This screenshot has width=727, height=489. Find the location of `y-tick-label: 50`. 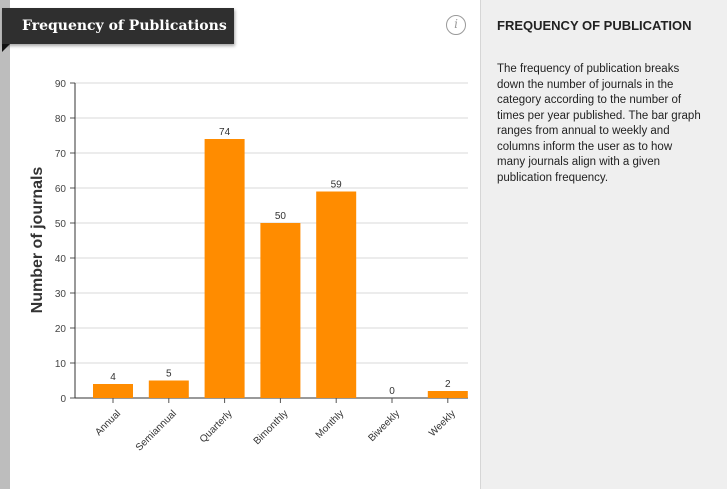

y-tick-label: 50 is located at coordinates (61, 224).